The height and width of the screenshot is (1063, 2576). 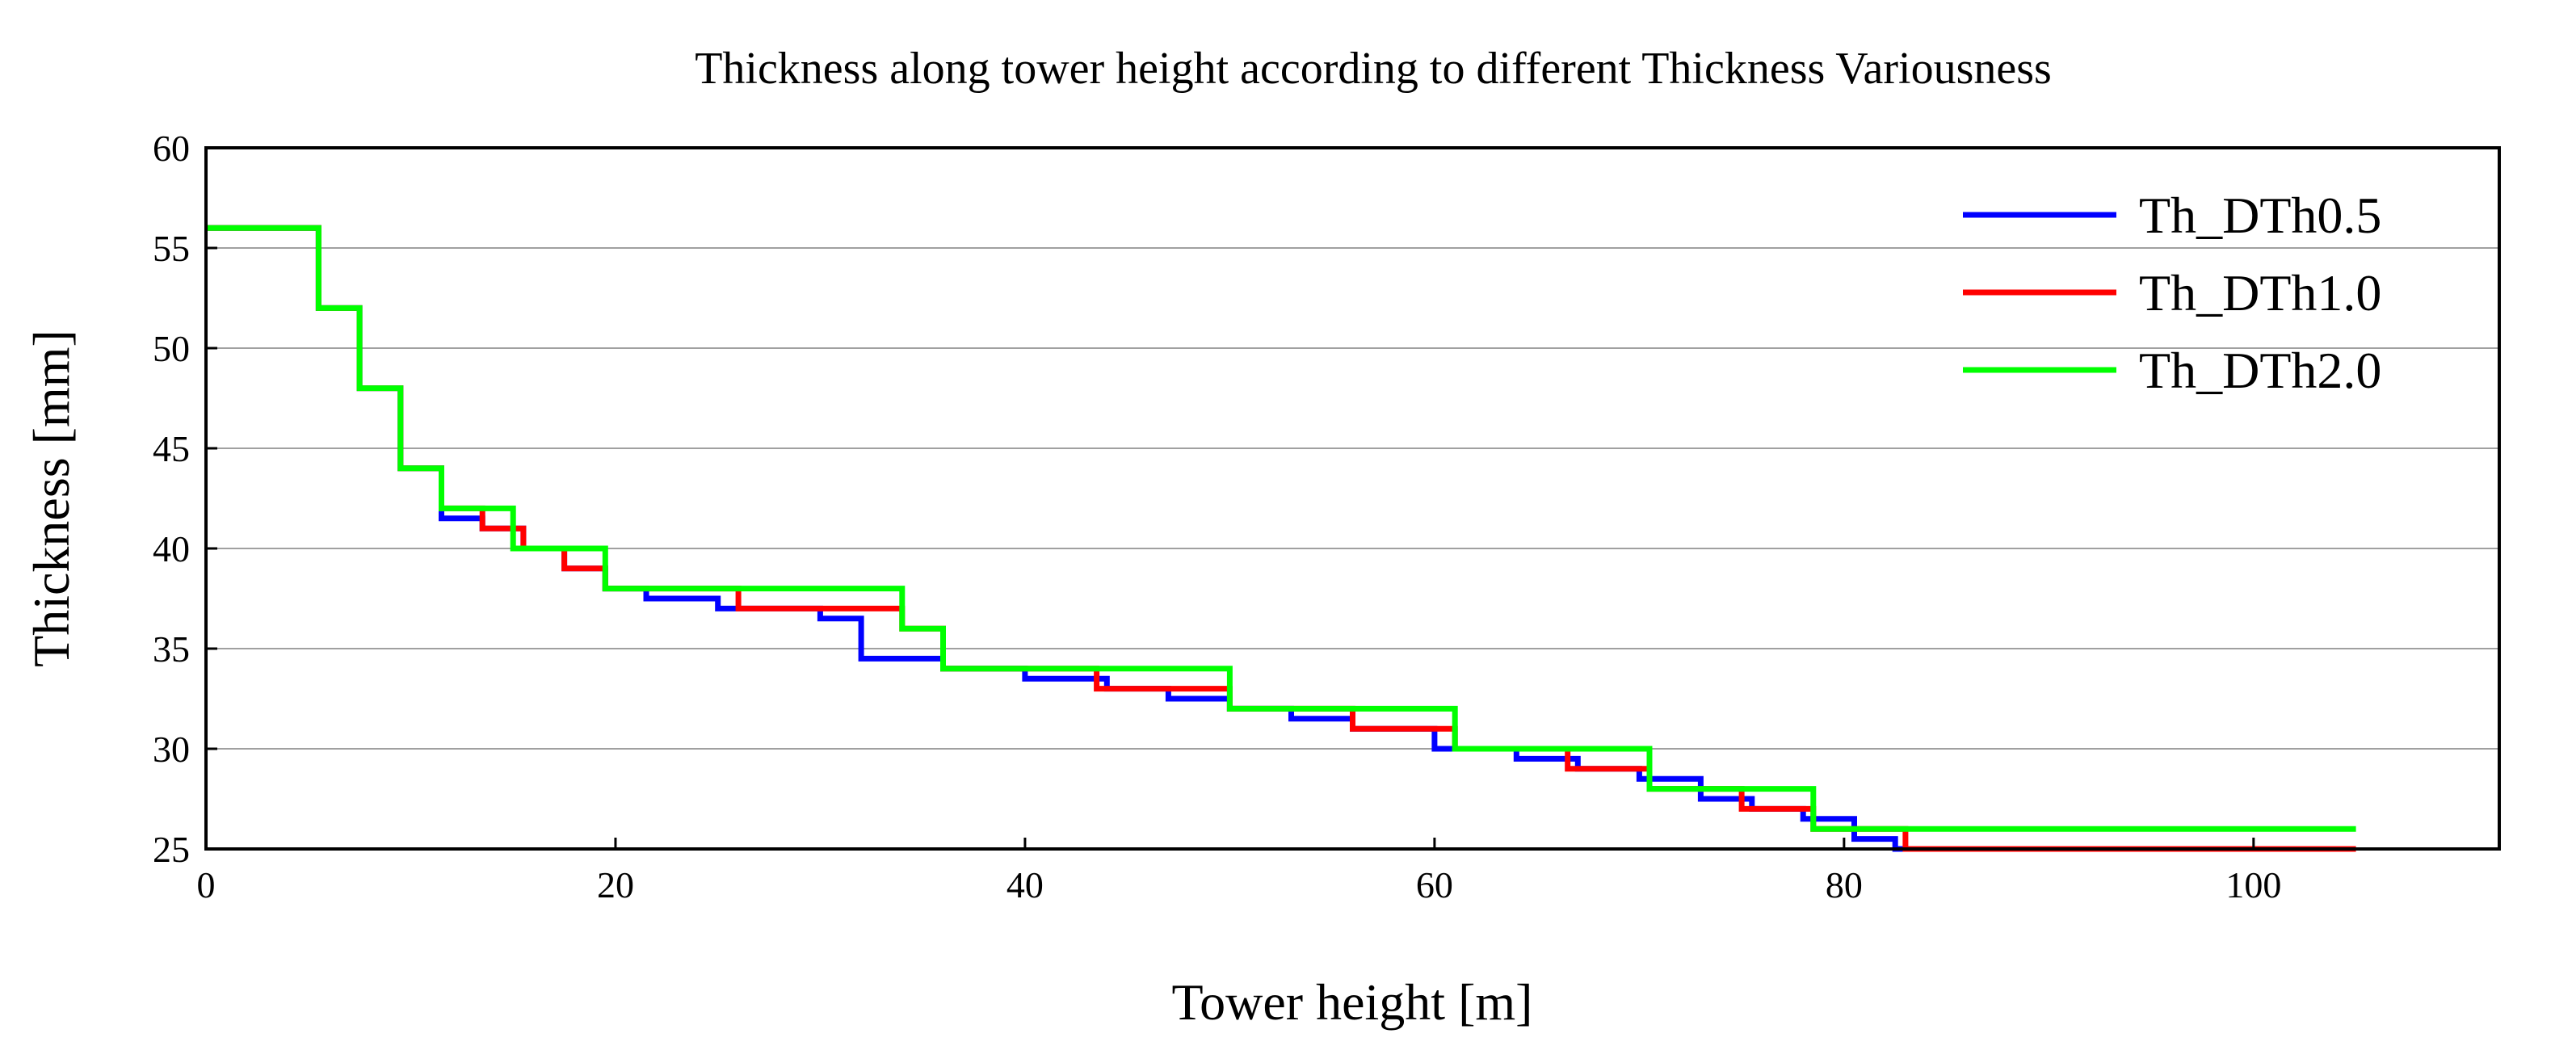 I want to click on legend-label: Th_DTh1.0, so click(x=2260, y=292).